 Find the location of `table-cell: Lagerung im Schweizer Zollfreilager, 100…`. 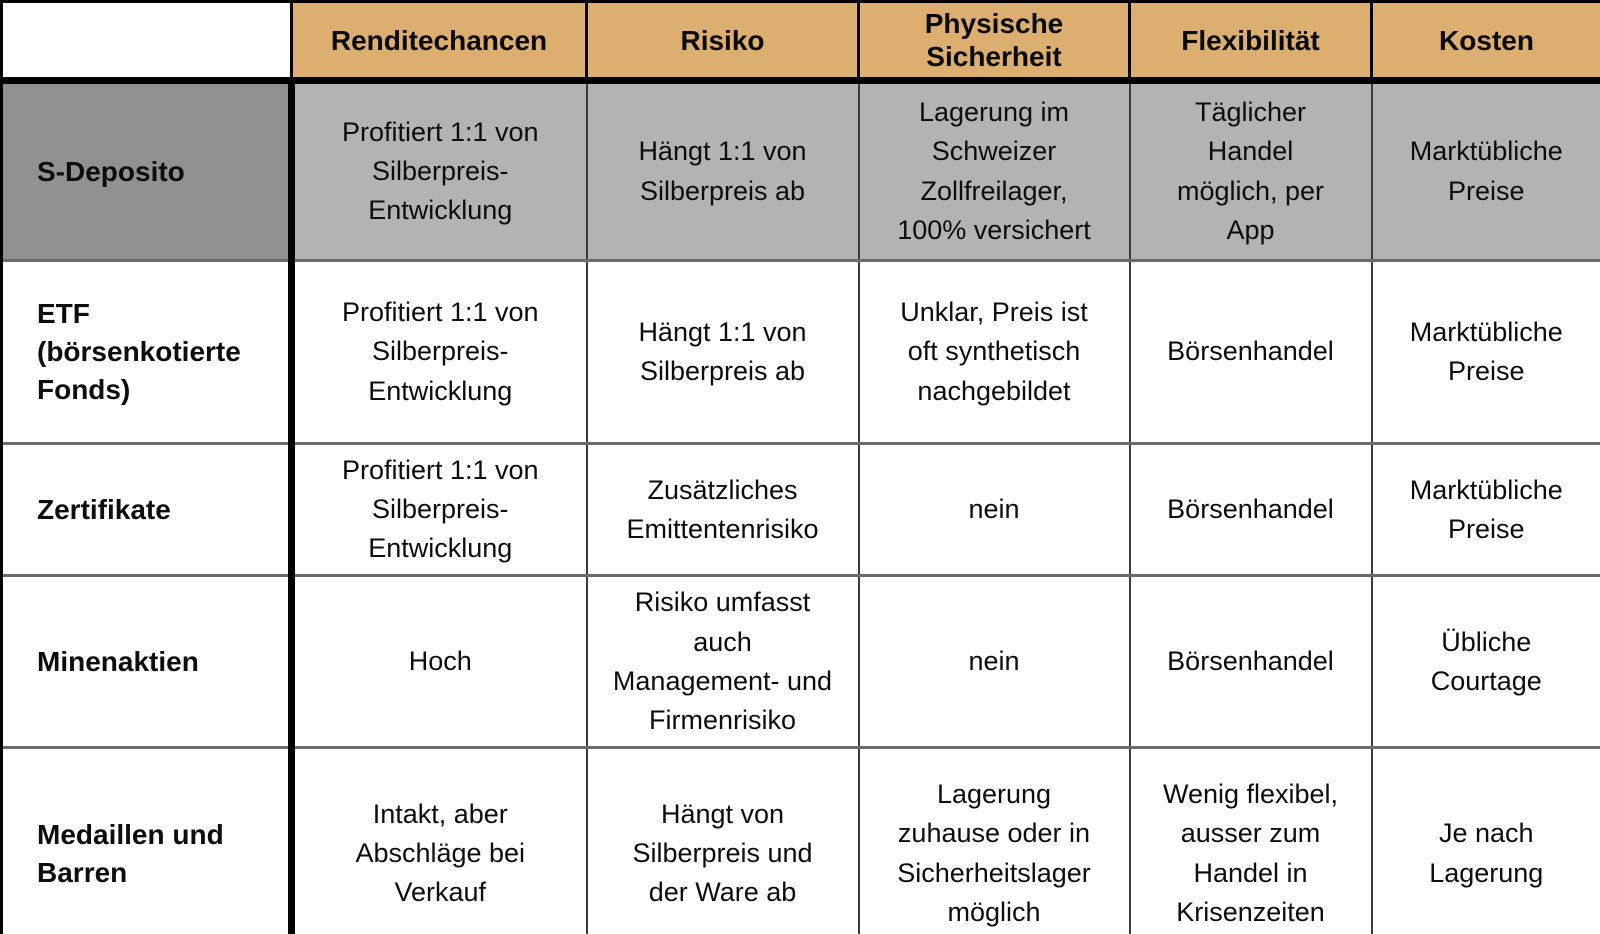

table-cell: Lagerung im Schweizer Zollfreilager, 100… is located at coordinates (994, 170).